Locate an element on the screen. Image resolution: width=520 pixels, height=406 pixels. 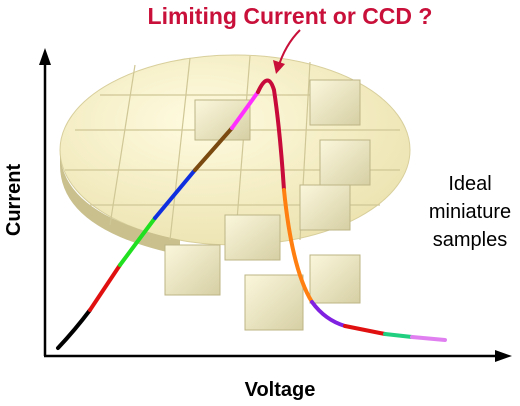
callout-arrowhead is located at coordinates (279, 67).